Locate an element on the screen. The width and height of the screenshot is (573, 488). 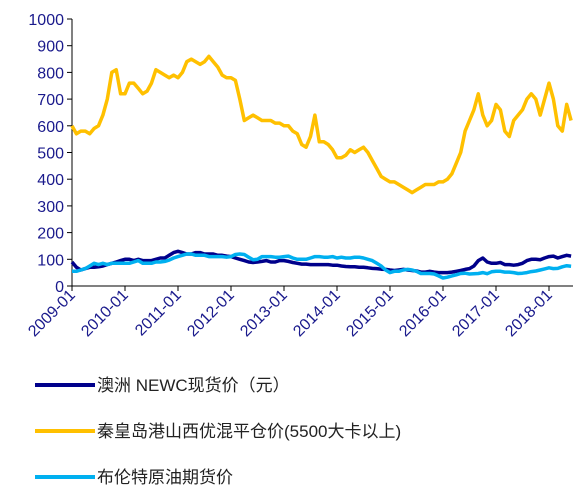
legend-label: 秦皇岛港山西优混平仓价(5500大卡以上) is located at coordinates (249, 431).